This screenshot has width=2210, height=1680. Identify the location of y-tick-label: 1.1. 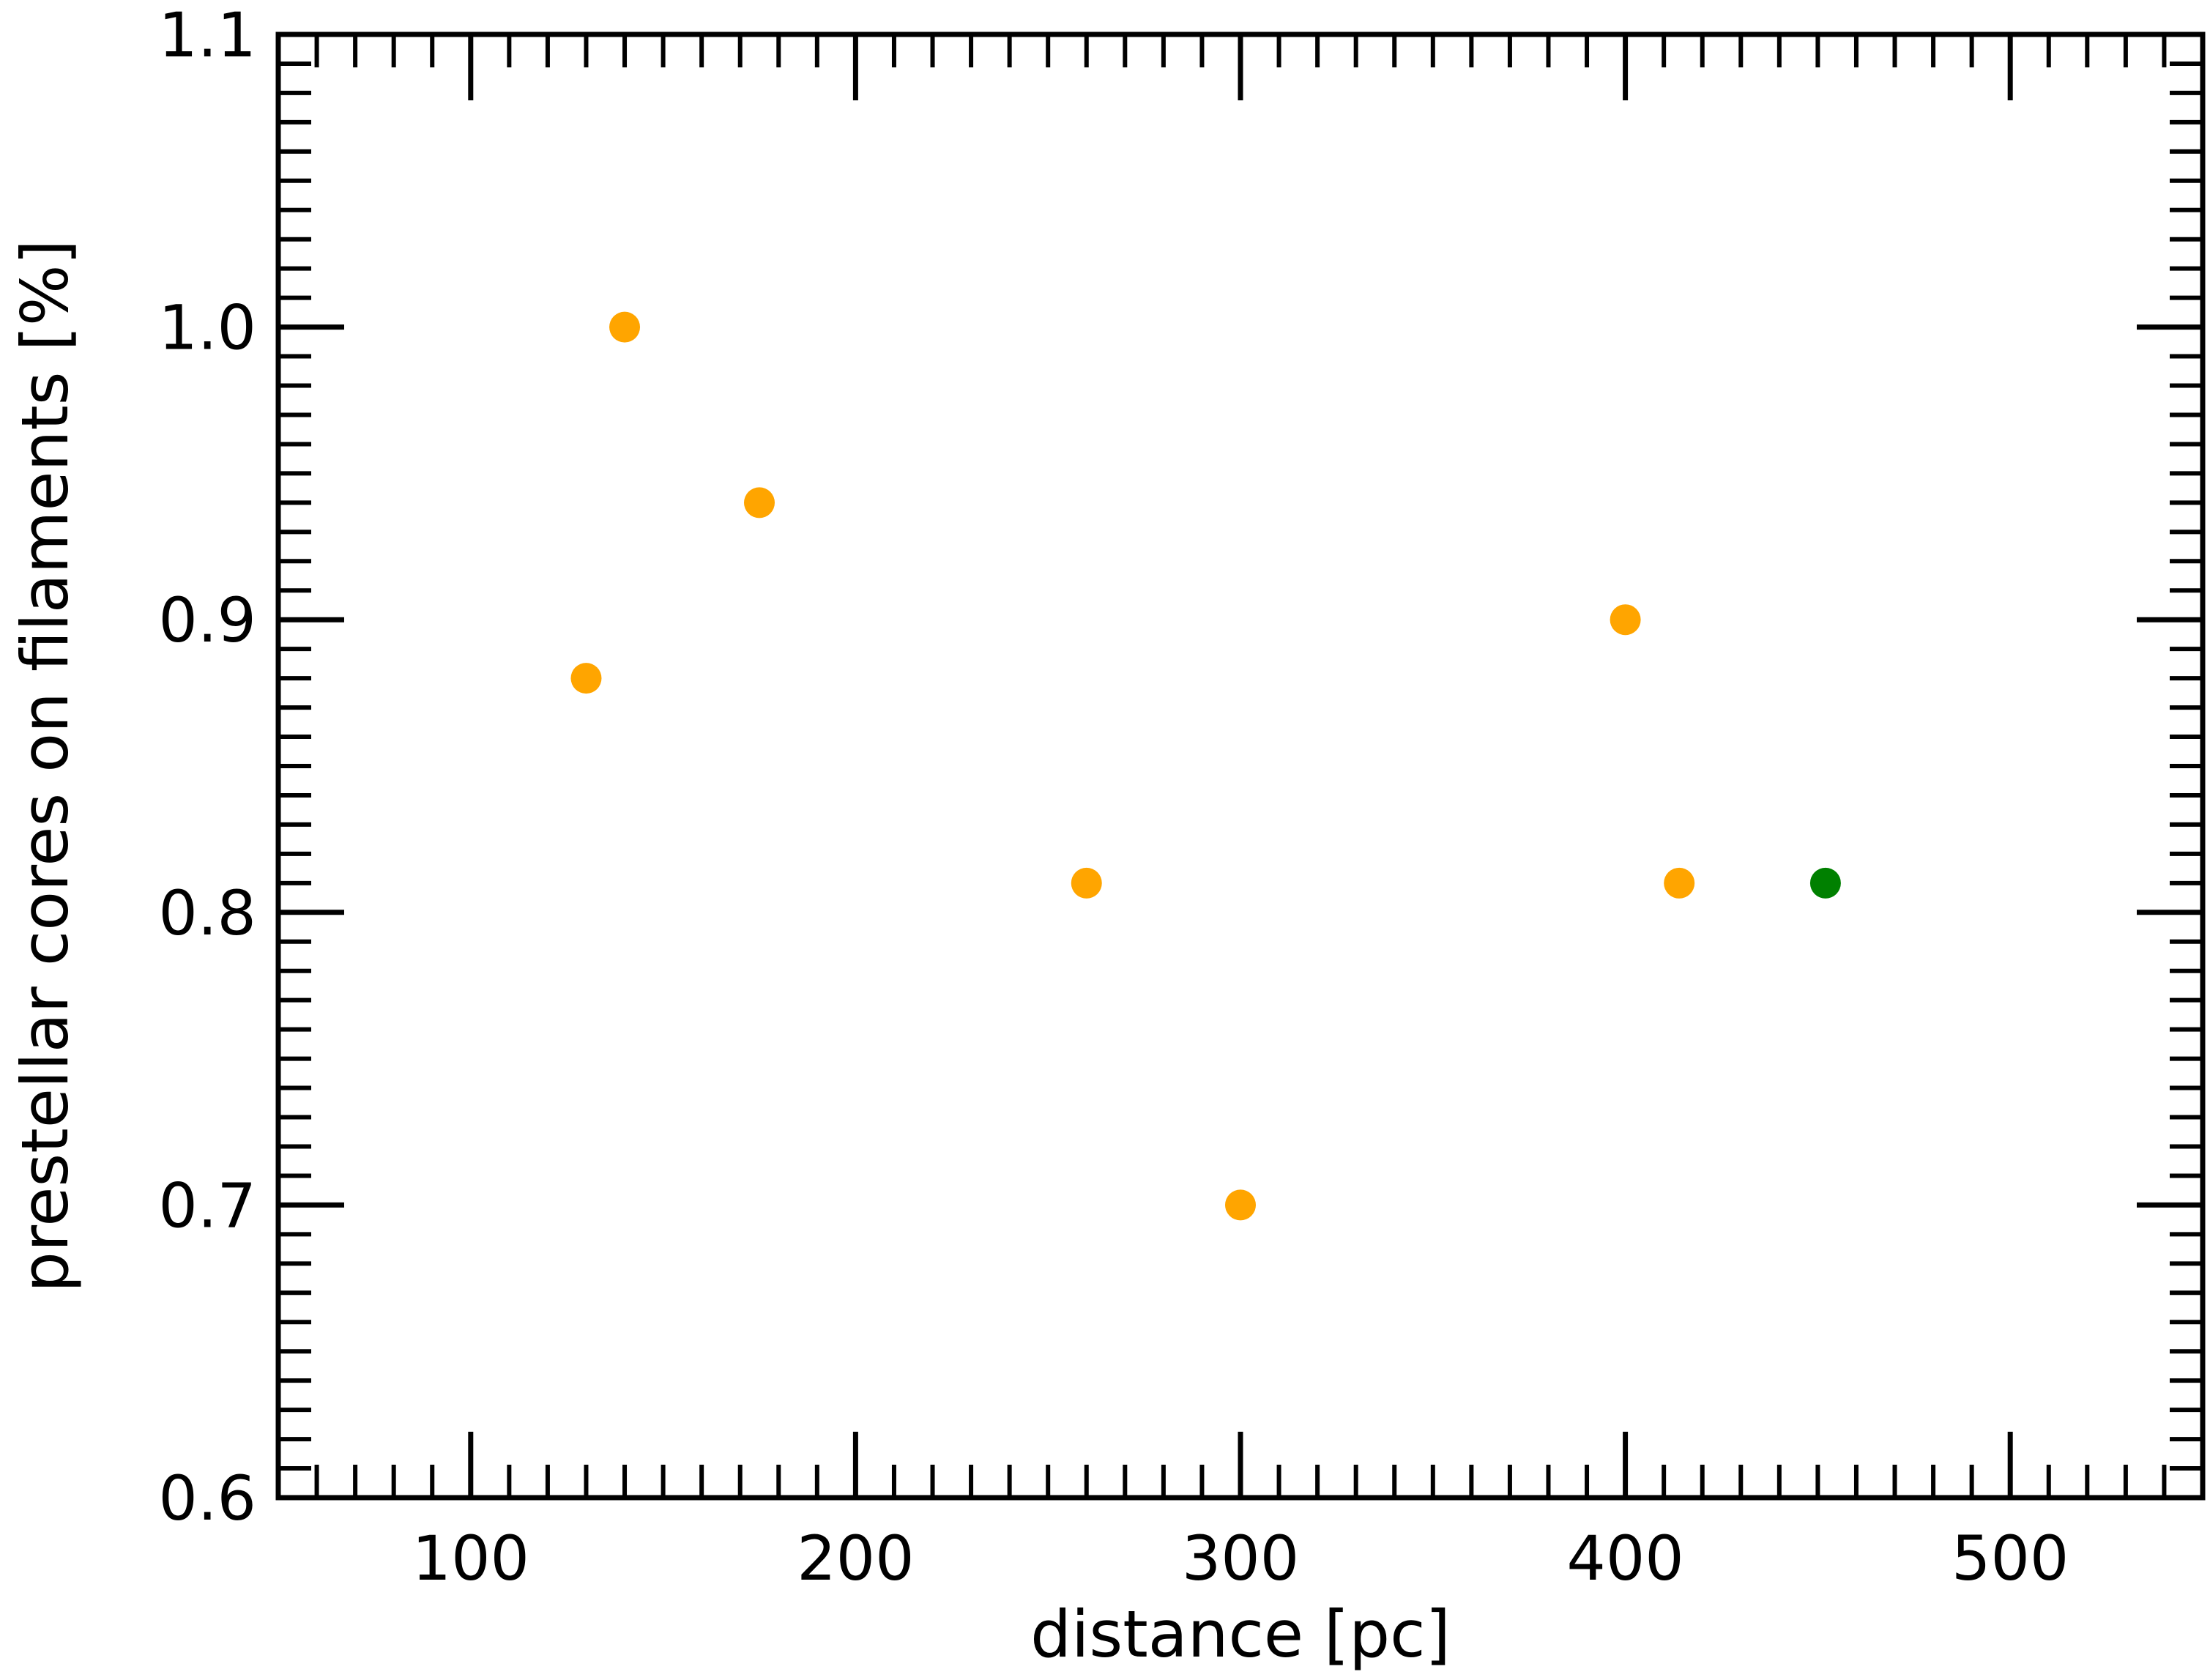
(207, 35).